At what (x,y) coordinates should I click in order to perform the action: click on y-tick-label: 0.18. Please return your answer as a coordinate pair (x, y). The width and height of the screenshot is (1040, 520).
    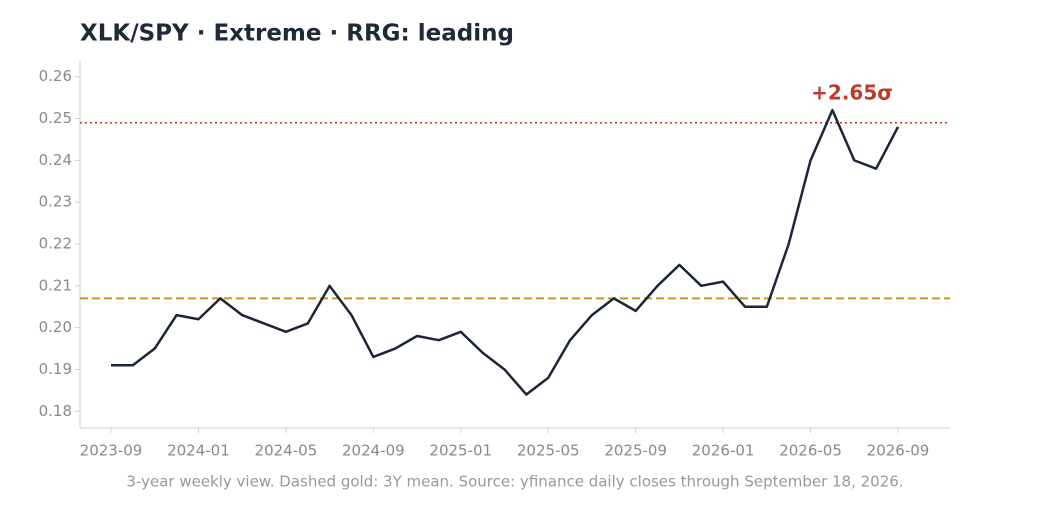
    Looking at the image, I should click on (55, 411).